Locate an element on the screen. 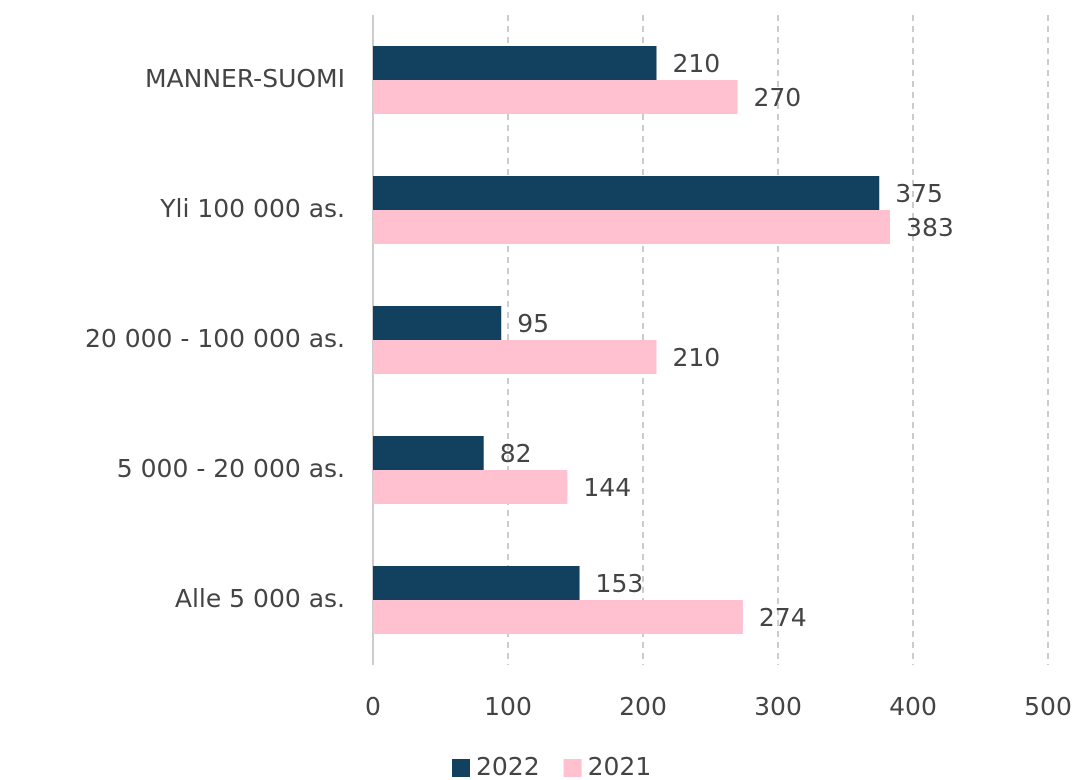 The height and width of the screenshot is (780, 1081). data-label: 270 is located at coordinates (778, 97).